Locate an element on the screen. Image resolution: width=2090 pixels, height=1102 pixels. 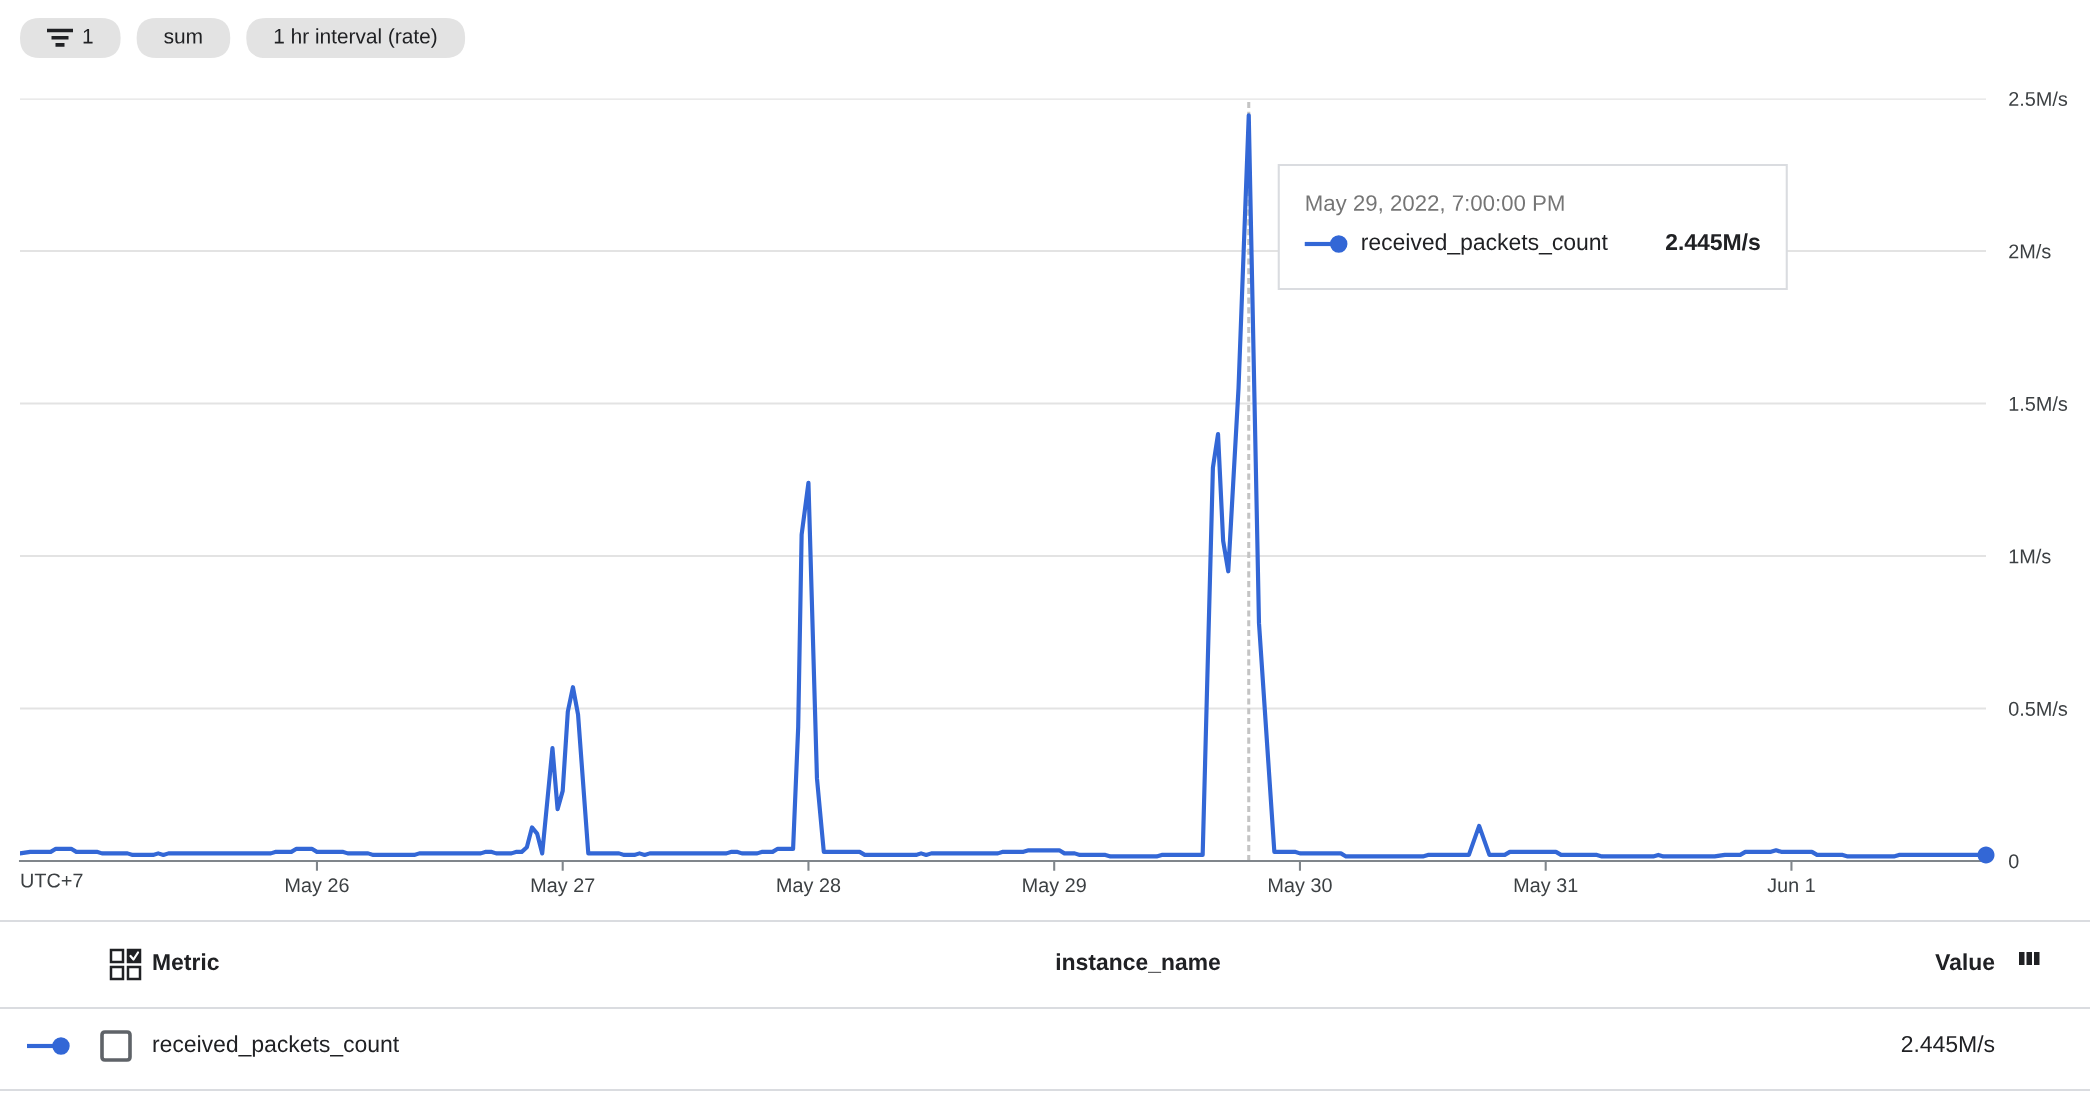
ref-line-label: May 29, 2022, 7:00:00 PM is located at coordinates (1435, 205).